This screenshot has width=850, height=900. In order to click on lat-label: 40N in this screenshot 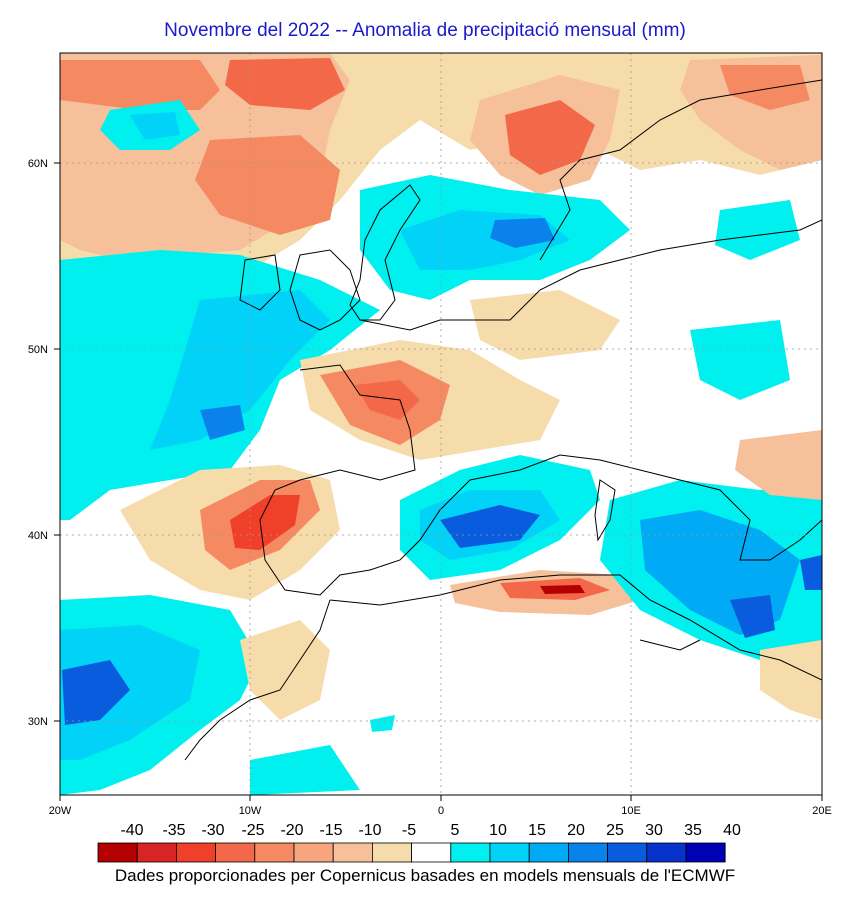, I will do `click(38, 536)`.